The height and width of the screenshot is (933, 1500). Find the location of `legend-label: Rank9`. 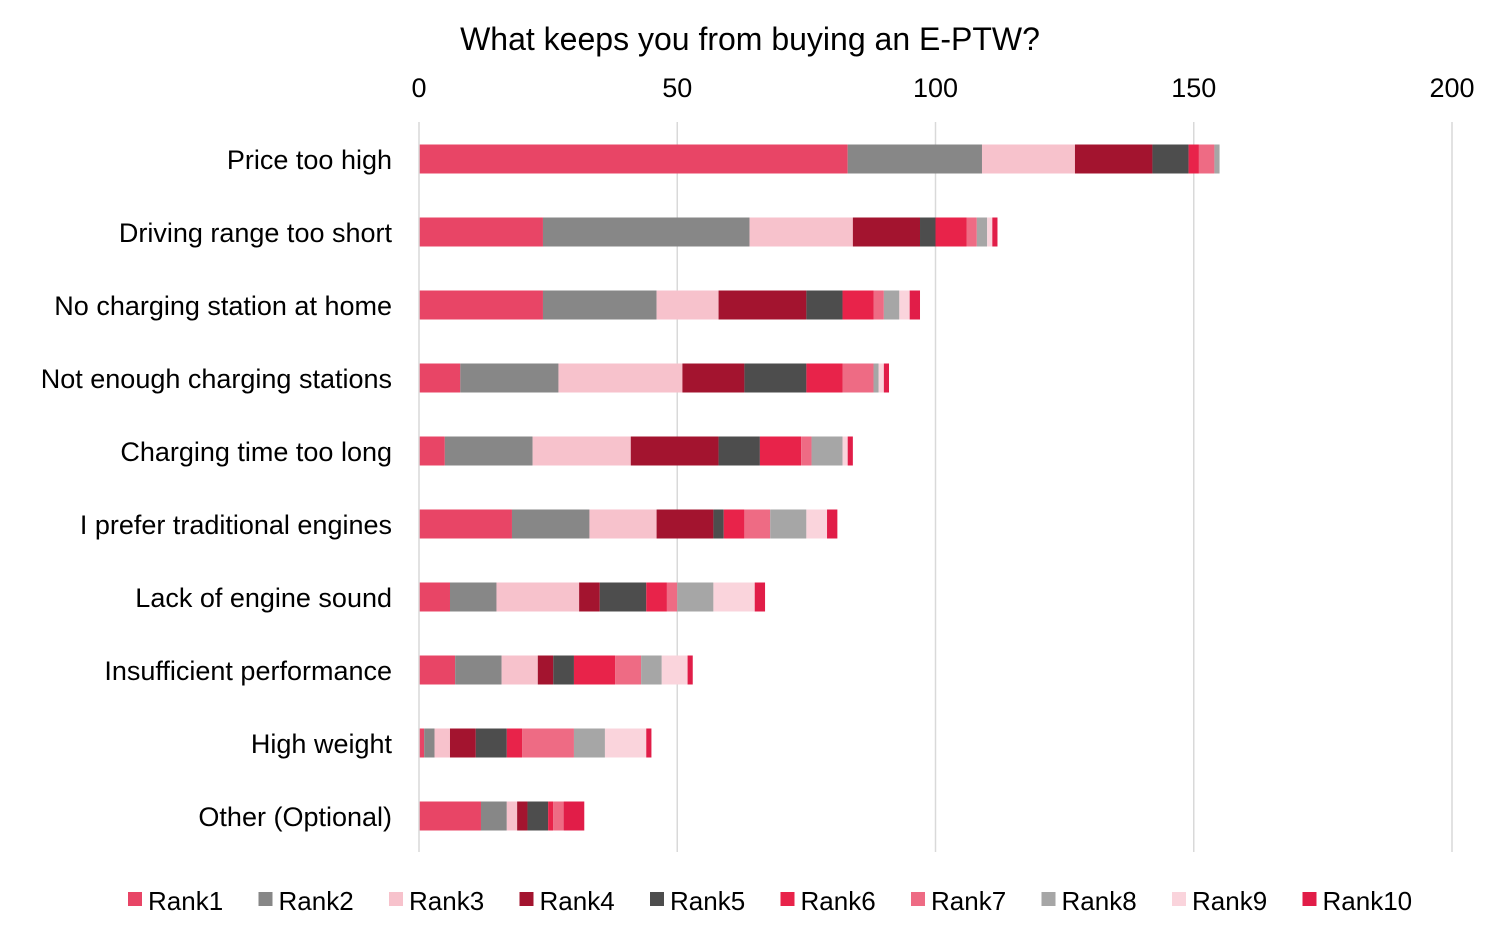

legend-label: Rank9 is located at coordinates (1229, 901).